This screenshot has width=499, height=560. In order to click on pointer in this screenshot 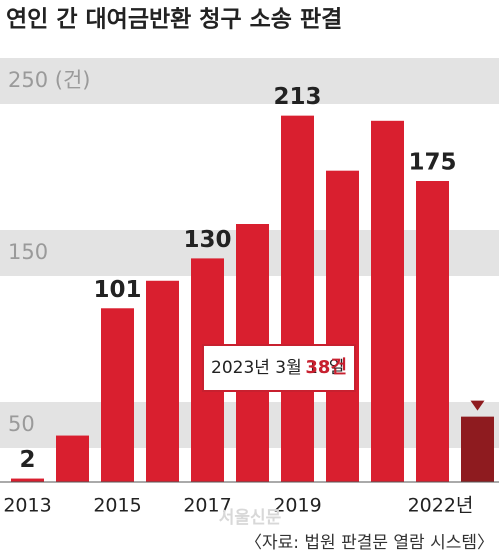, I will do `click(477, 405)`.